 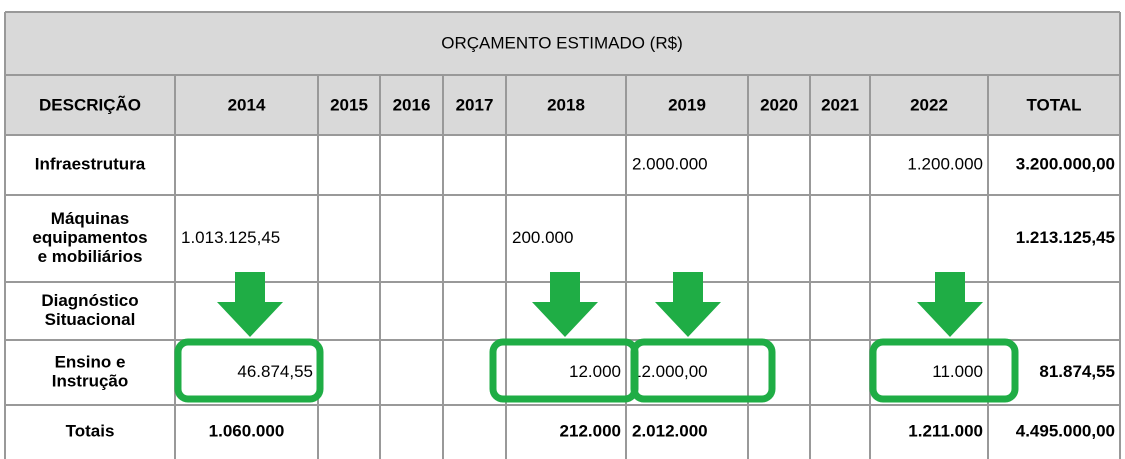 What do you see at coordinates (90, 430) in the screenshot?
I see `row-label: Totais` at bounding box center [90, 430].